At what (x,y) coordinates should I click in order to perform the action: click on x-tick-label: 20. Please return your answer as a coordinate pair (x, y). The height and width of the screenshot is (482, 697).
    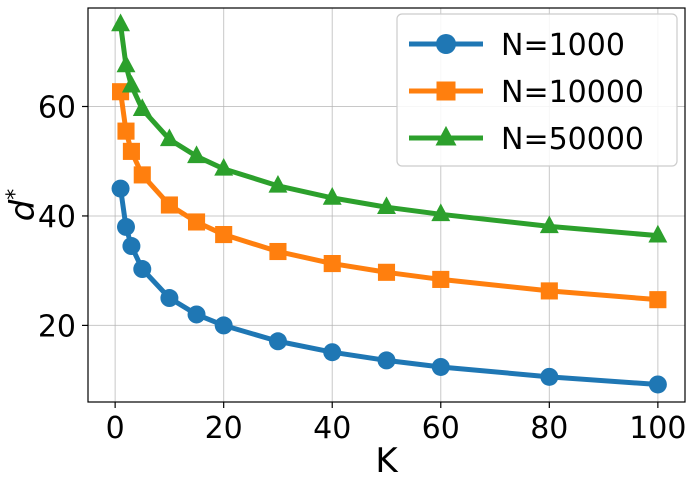
    Looking at the image, I should click on (224, 428).